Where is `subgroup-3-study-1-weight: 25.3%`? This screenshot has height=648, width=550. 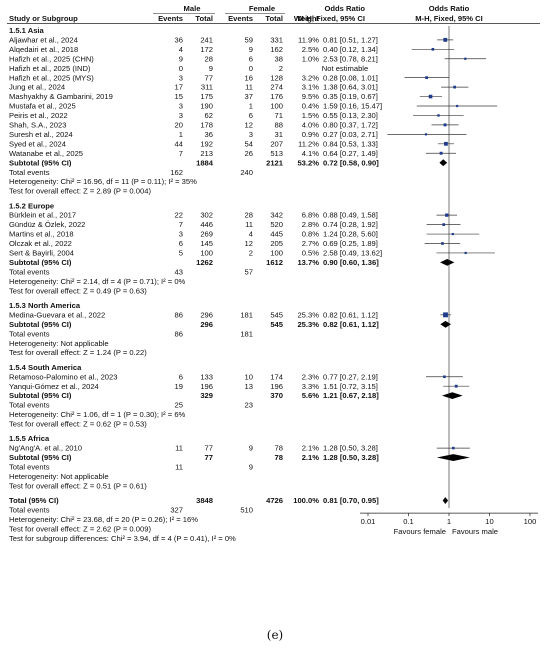
subgroup-3-study-1-weight: 25.3% is located at coordinates (308, 314).